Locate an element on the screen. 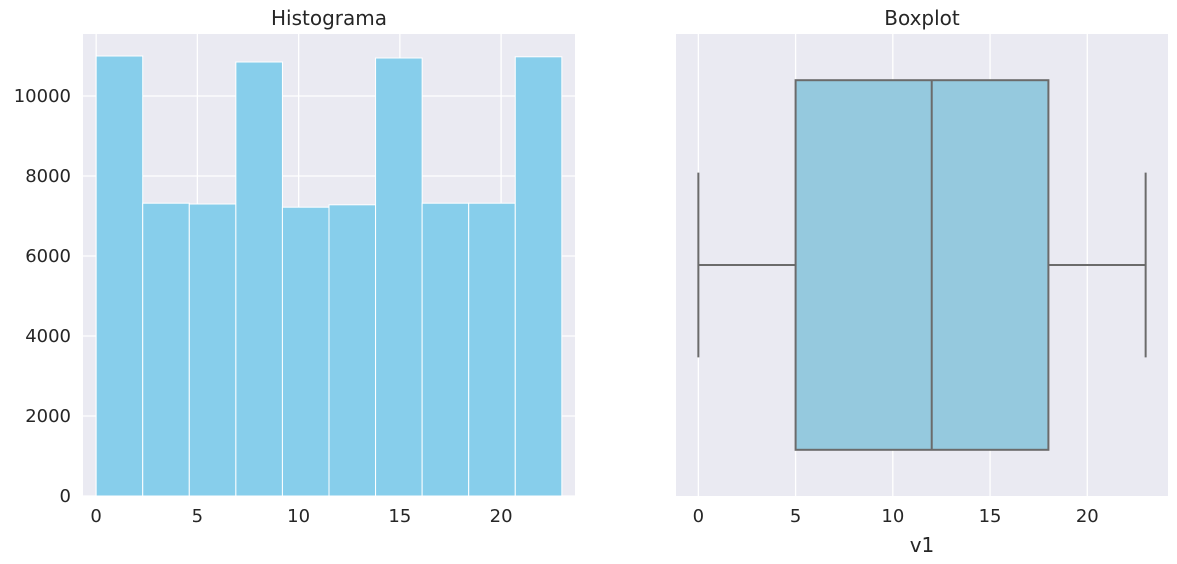  histogram-y-tick-label: 4000 is located at coordinates (48, 336).